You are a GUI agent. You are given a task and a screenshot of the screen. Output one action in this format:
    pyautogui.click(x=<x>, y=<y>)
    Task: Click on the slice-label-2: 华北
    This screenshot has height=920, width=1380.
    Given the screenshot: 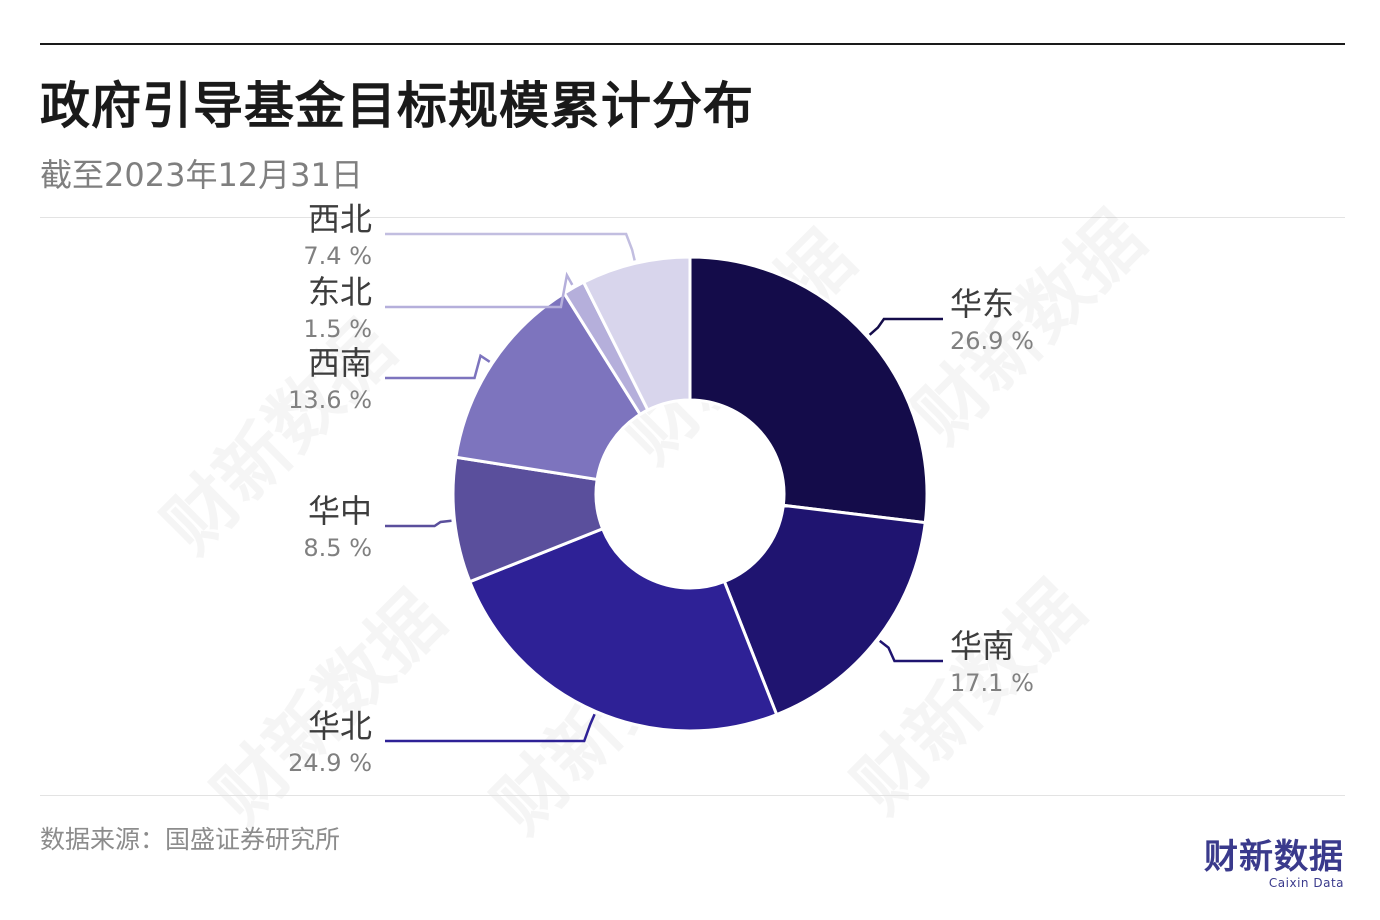 What is the action you would take?
    pyautogui.click(x=340, y=726)
    